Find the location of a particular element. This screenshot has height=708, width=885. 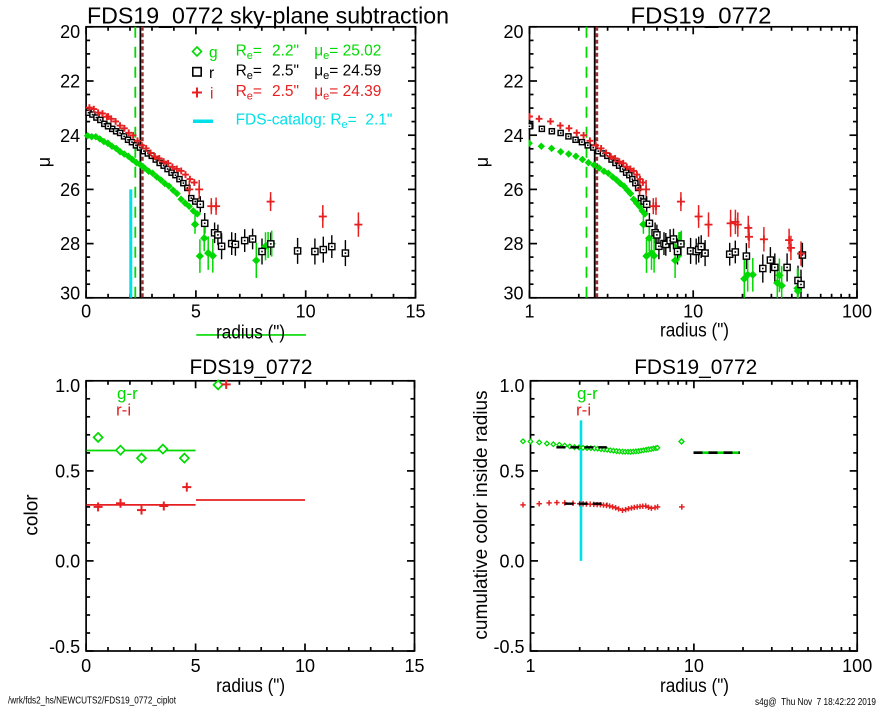

svg-text: g is located at coordinates (213, 53).